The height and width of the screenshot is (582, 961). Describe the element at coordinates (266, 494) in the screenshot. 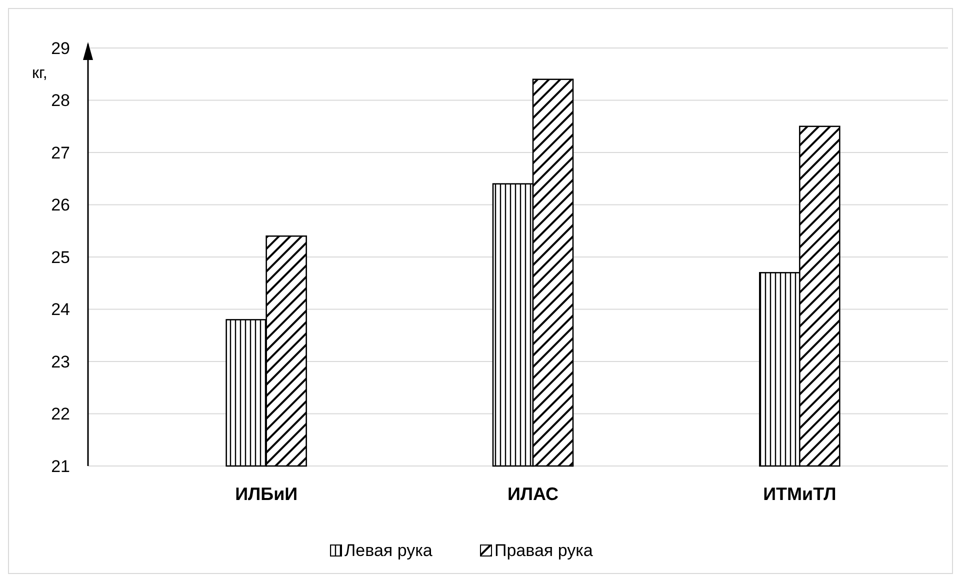

I see `x-tick-label: ИЛБиИ` at that location.